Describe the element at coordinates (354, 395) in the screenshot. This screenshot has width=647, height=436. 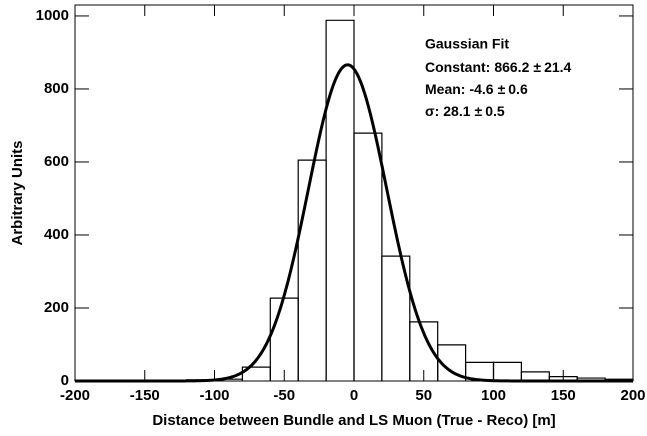
I see `x-tick-label: 0` at that location.